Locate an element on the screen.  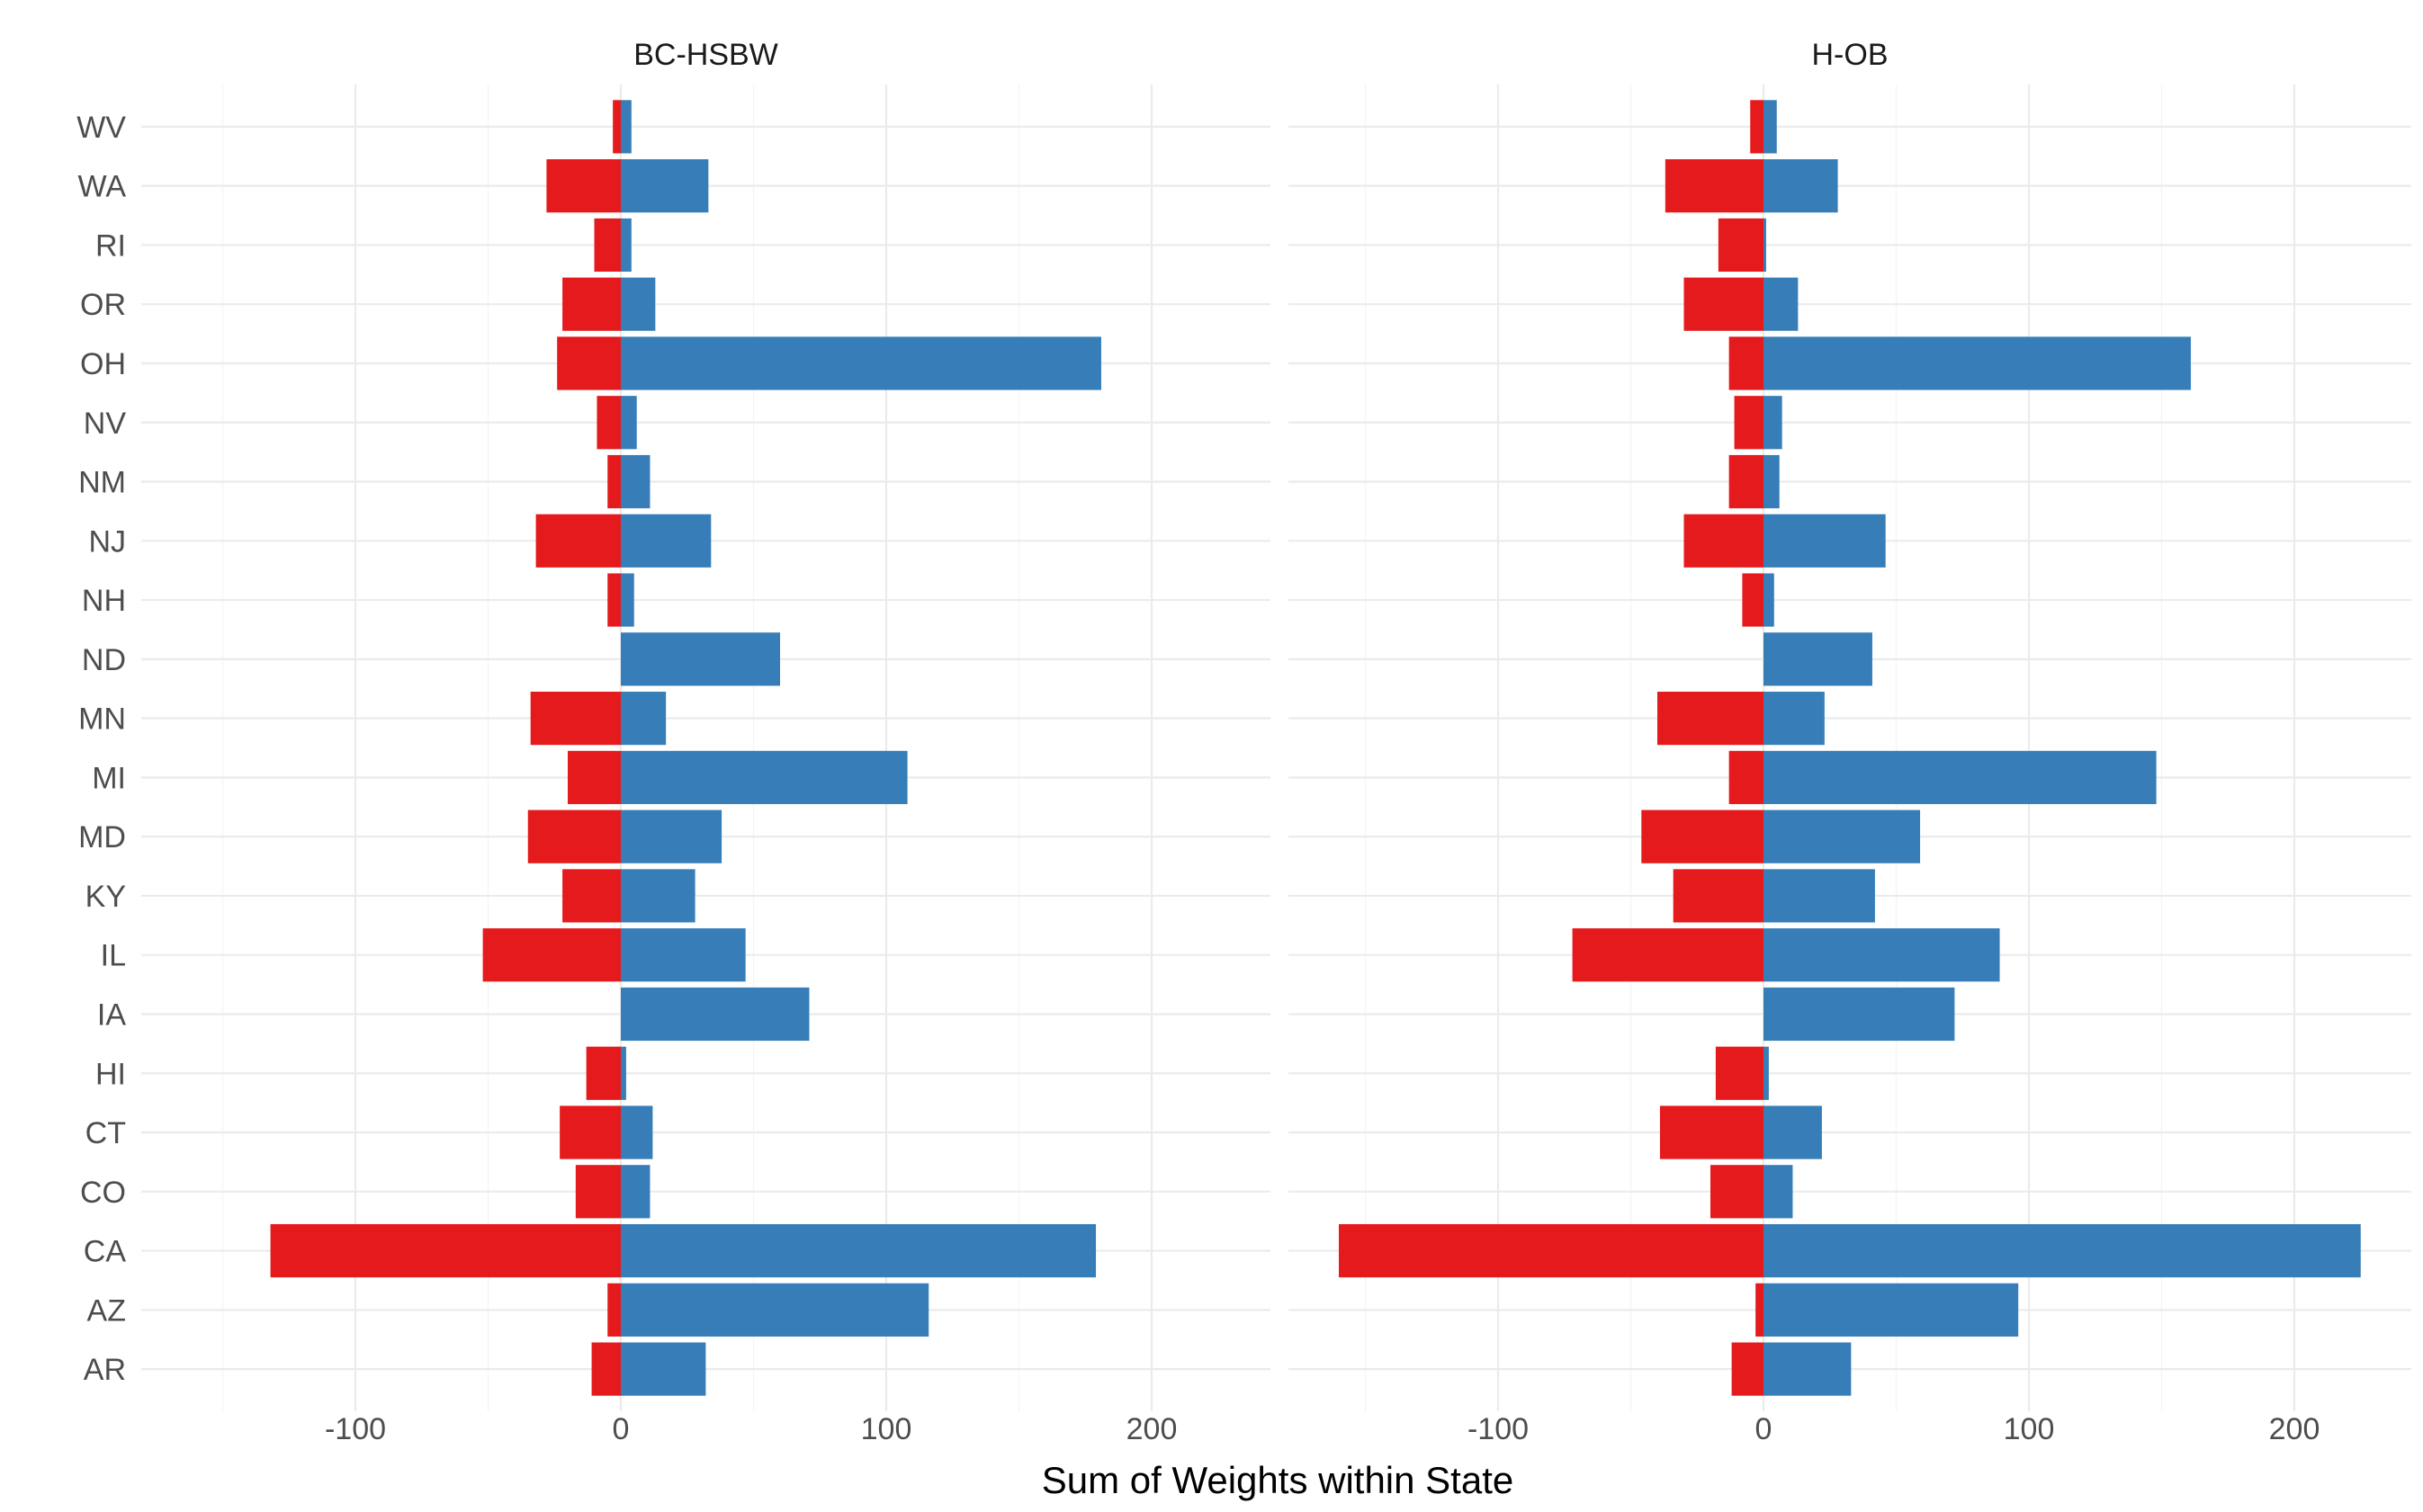
panel-title: BC-HSBW is located at coordinates (705, 55).